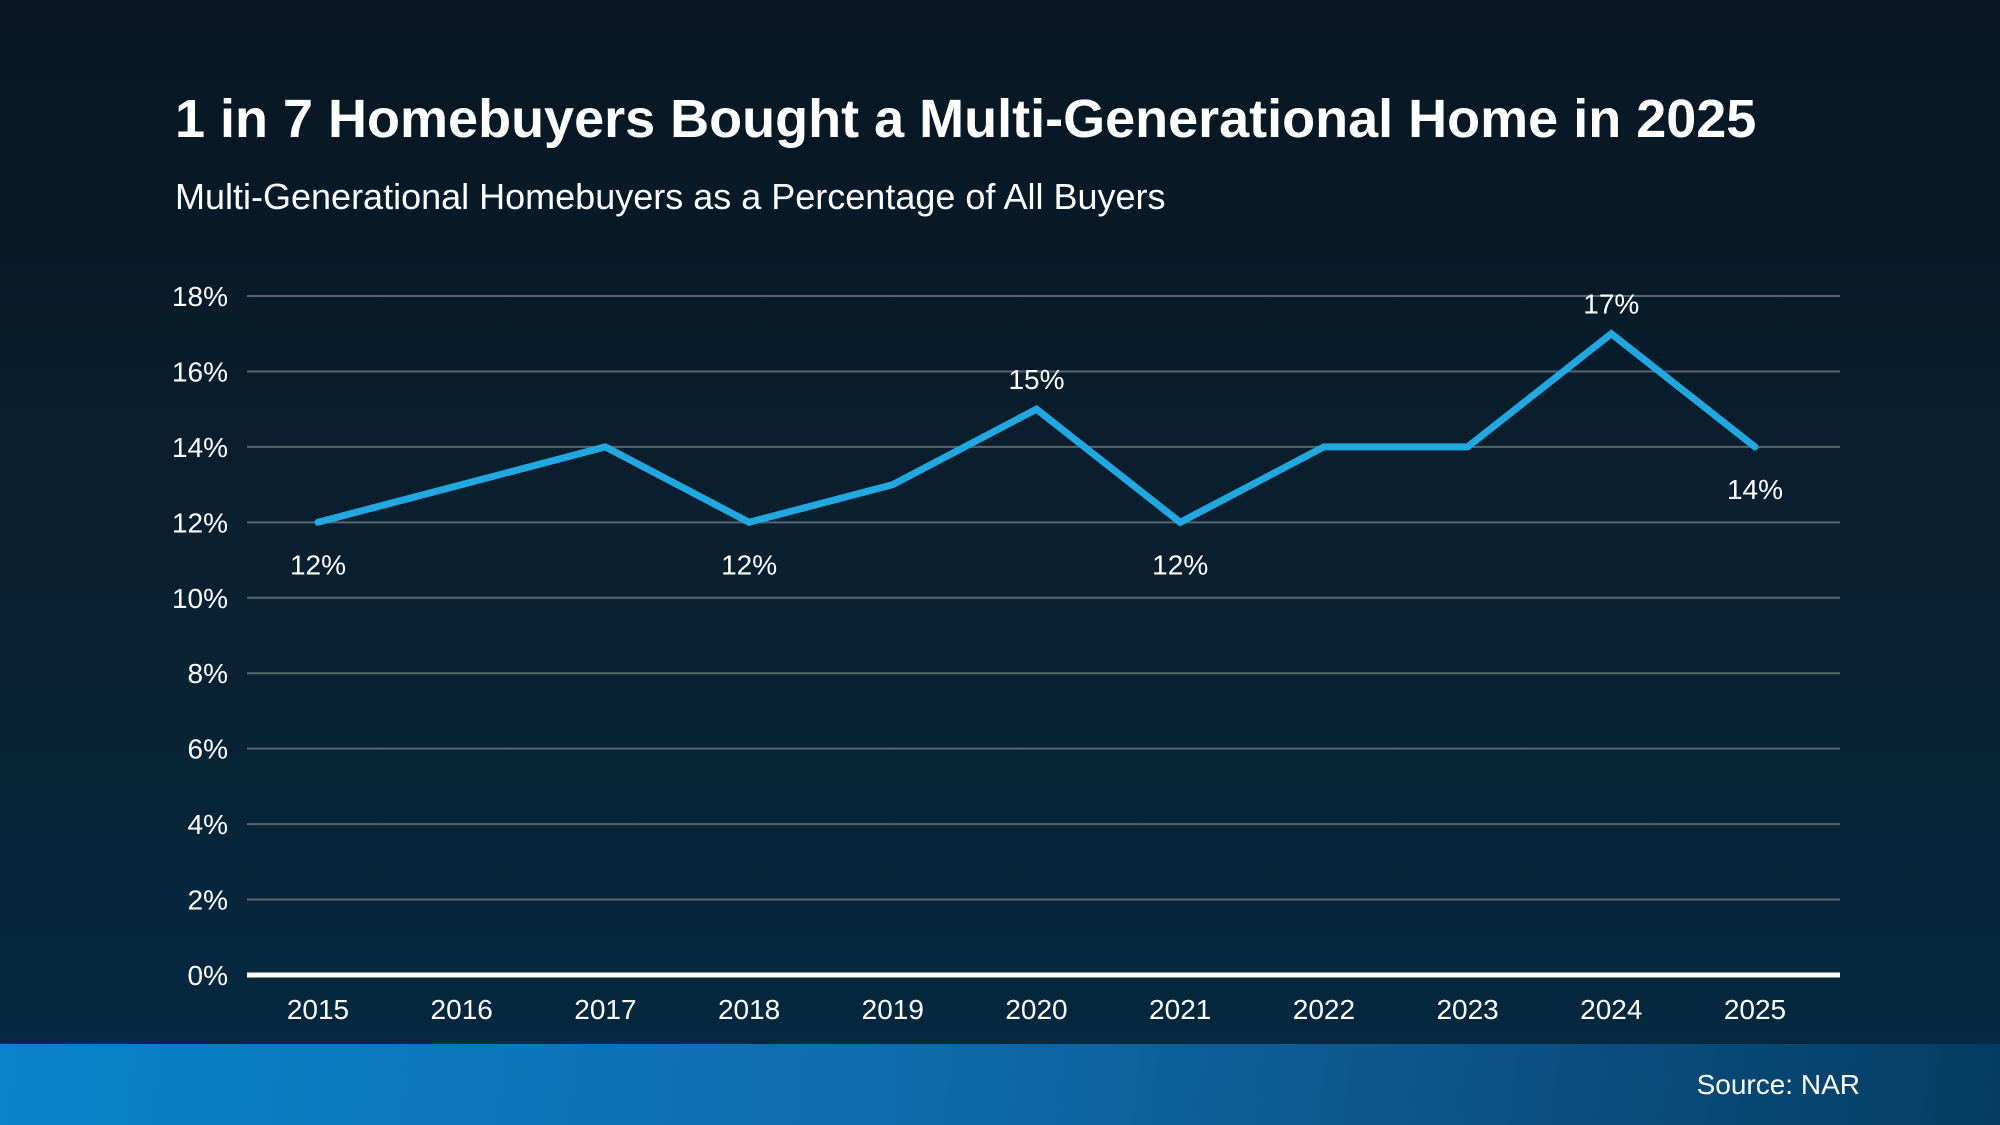 Image resolution: width=2000 pixels, height=1125 pixels. Describe the element at coordinates (462, 1009) in the screenshot. I see `x-tick-label: 2016` at that location.